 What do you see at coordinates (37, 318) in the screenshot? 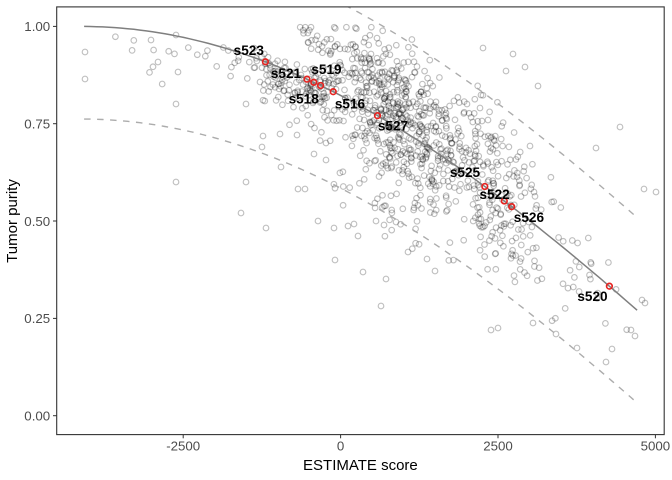
I see `svg-text: 0.25` at bounding box center [37, 318].